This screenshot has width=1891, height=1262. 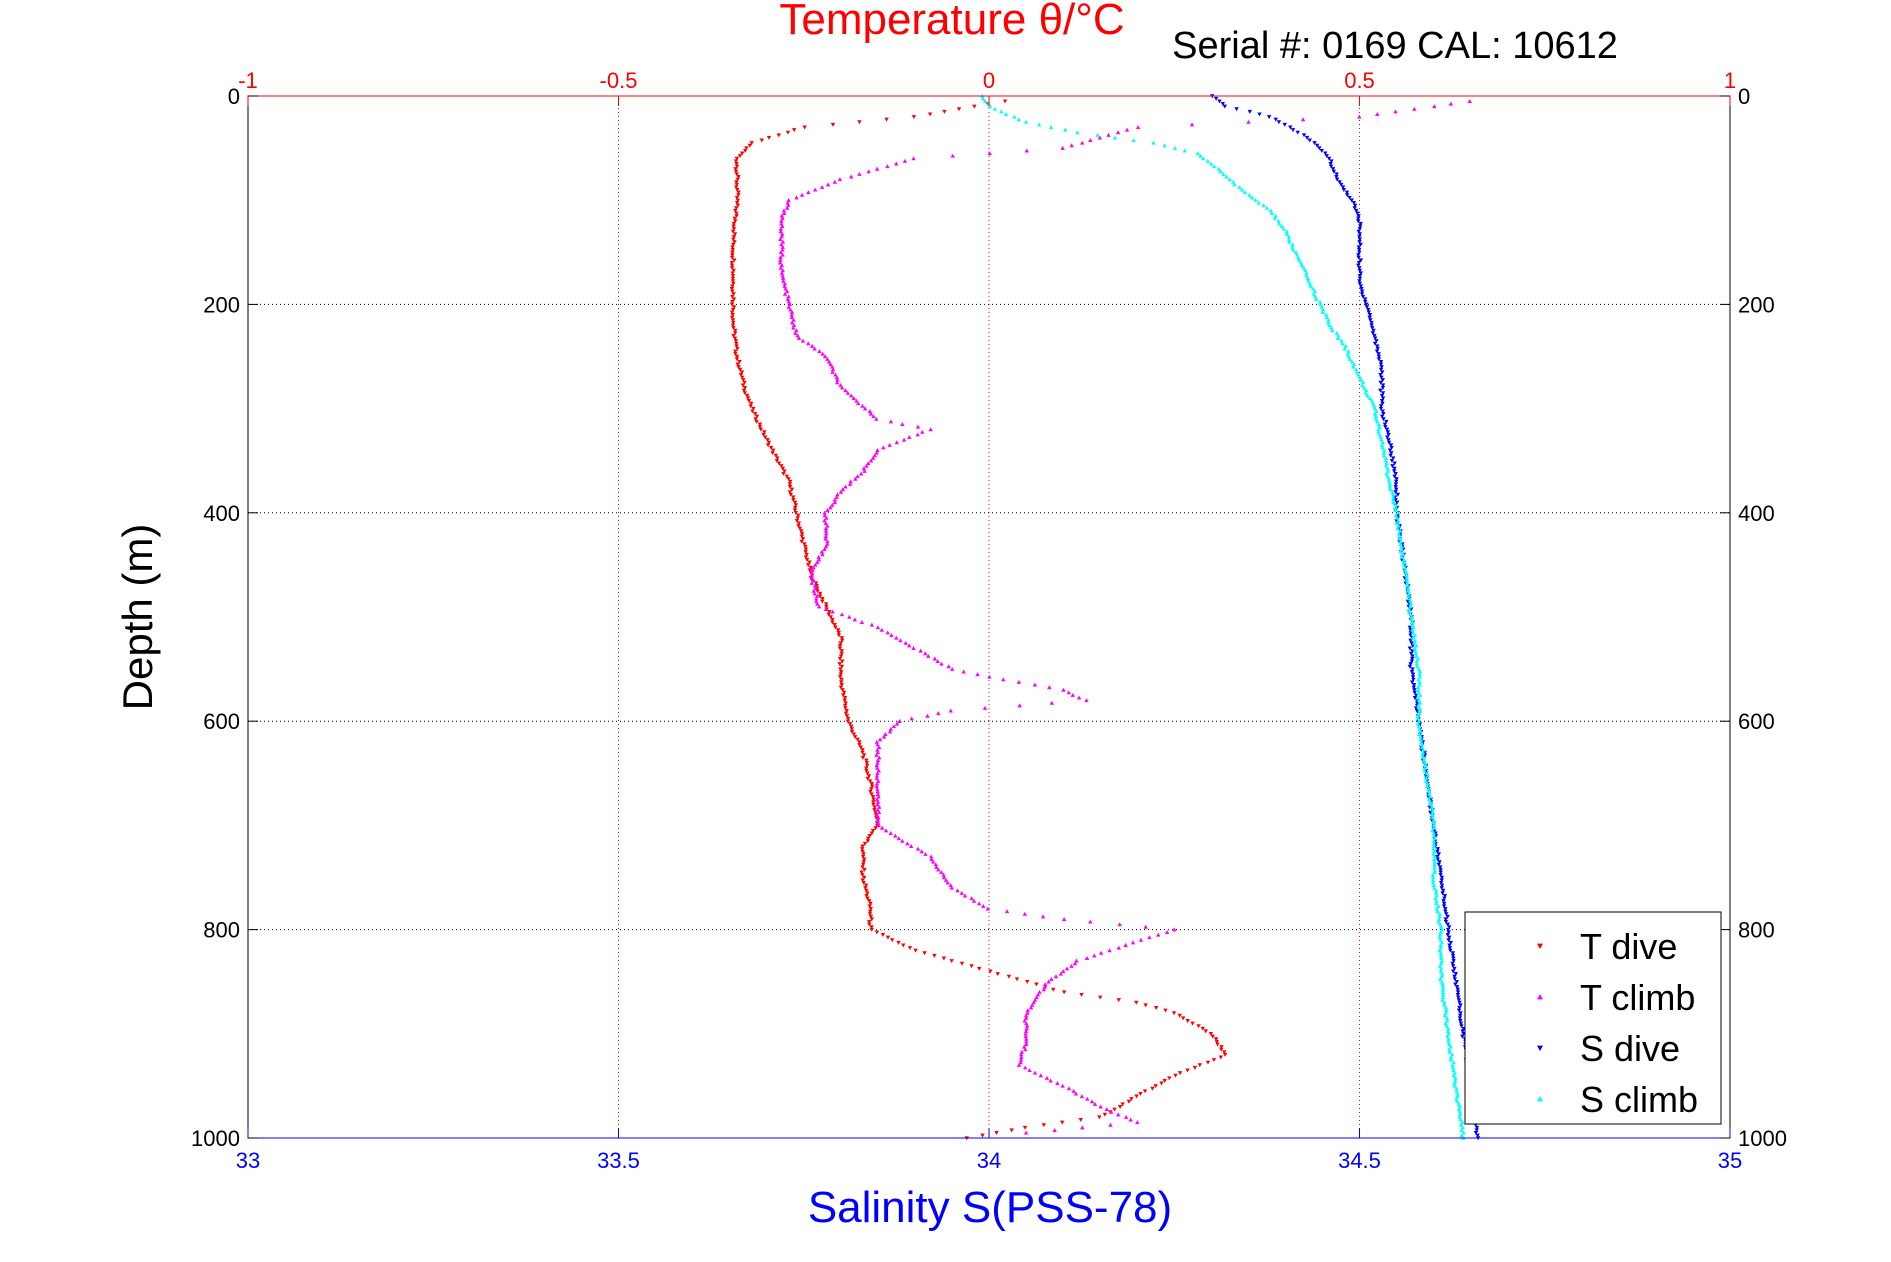 What do you see at coordinates (990, 1207) in the screenshot?
I see `x-axis-label: Salinity S(PSS-78)` at bounding box center [990, 1207].